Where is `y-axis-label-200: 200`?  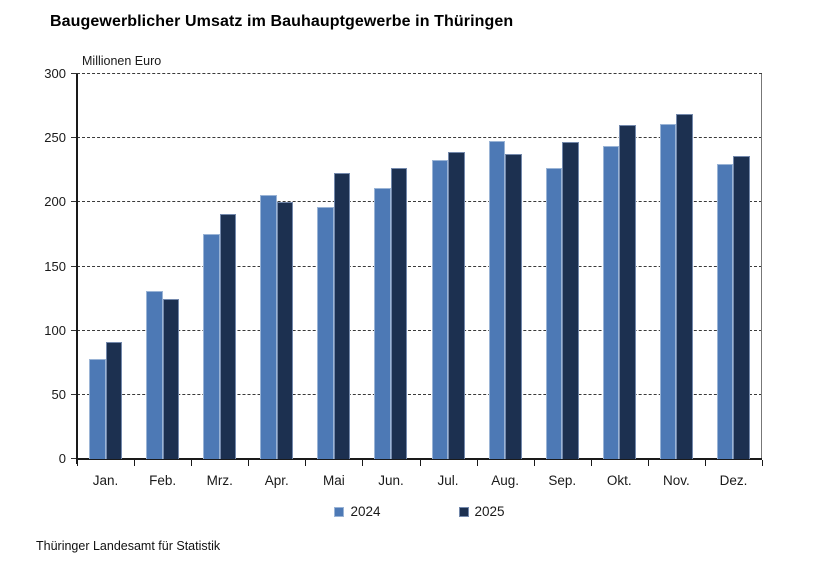
y-axis-label-200: 200 is located at coordinates (55, 202).